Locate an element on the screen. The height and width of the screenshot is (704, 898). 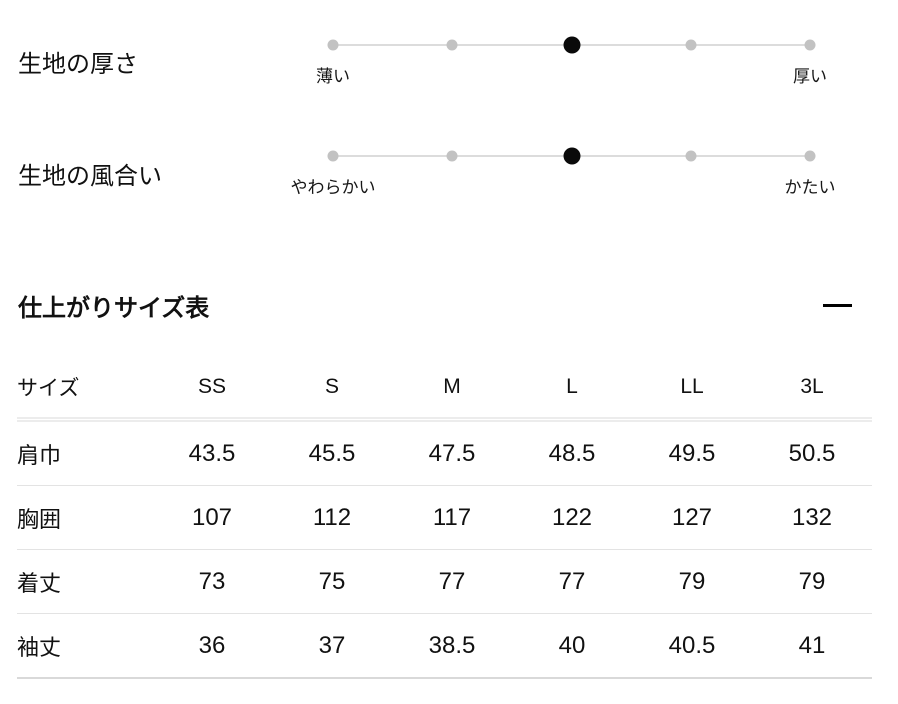
size-value-cell: 40.5 is located at coordinates (692, 646).